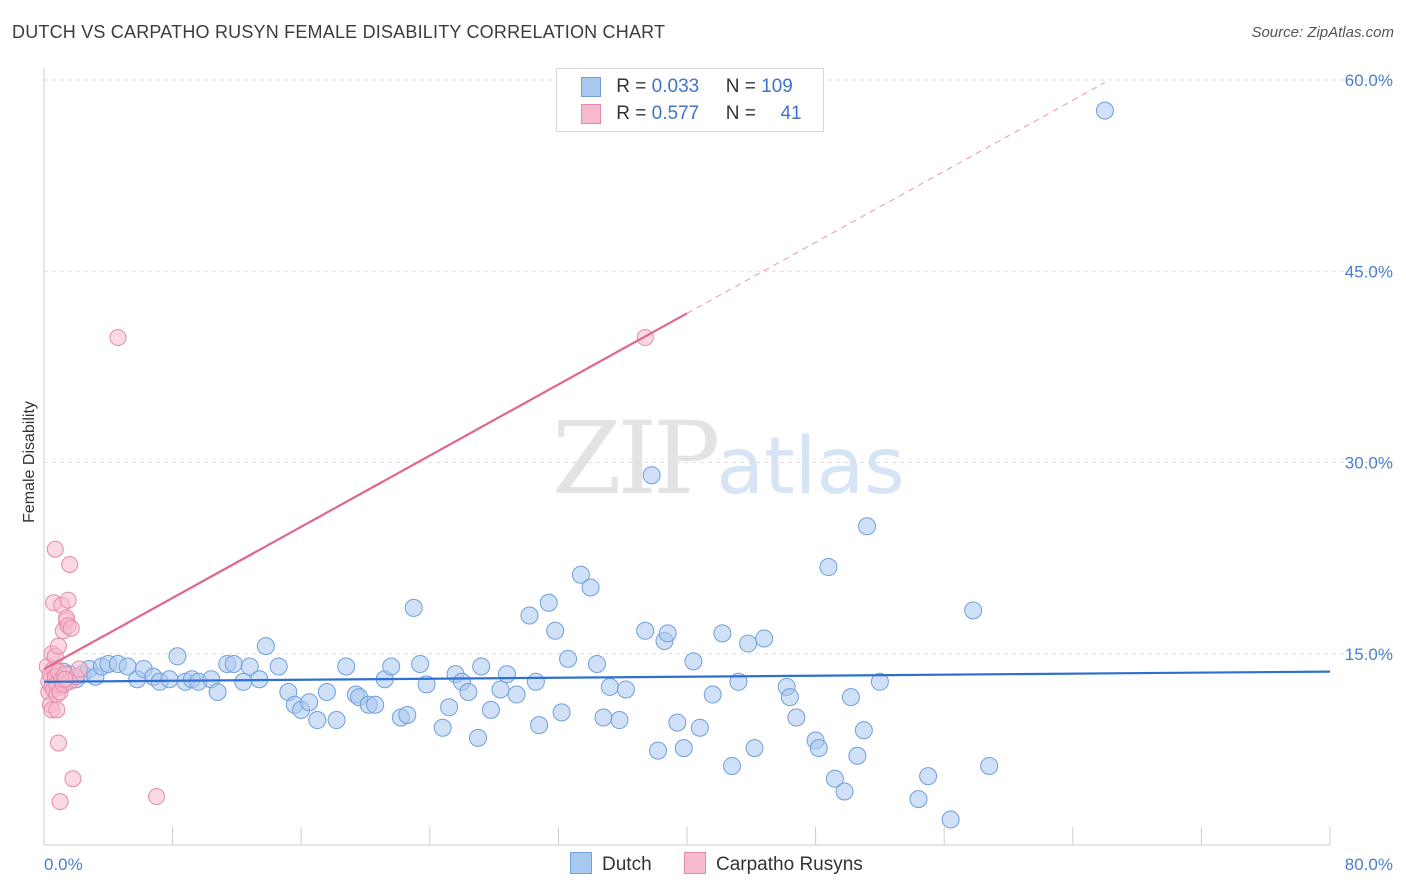  What do you see at coordinates (63, 864) in the screenshot?
I see `x-tick-label: 0.0%` at bounding box center [63, 864].